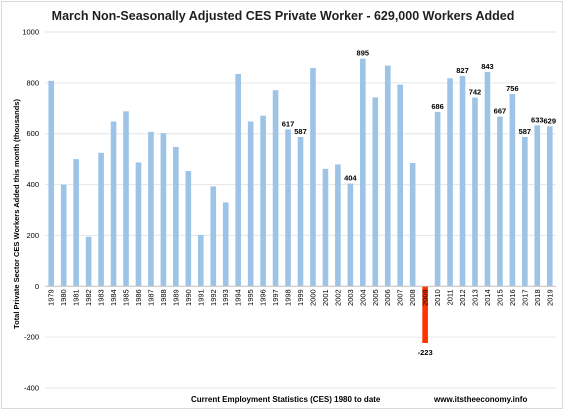 The image size is (566, 411). What do you see at coordinates (275, 188) in the screenshot?
I see `bar-1997` at bounding box center [275, 188].